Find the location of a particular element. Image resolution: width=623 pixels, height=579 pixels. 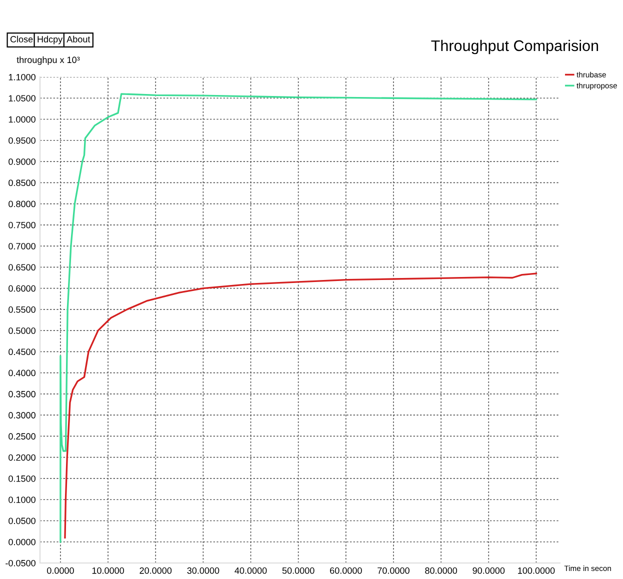

x-tick-label: 40.0000 is located at coordinates (250, 570).